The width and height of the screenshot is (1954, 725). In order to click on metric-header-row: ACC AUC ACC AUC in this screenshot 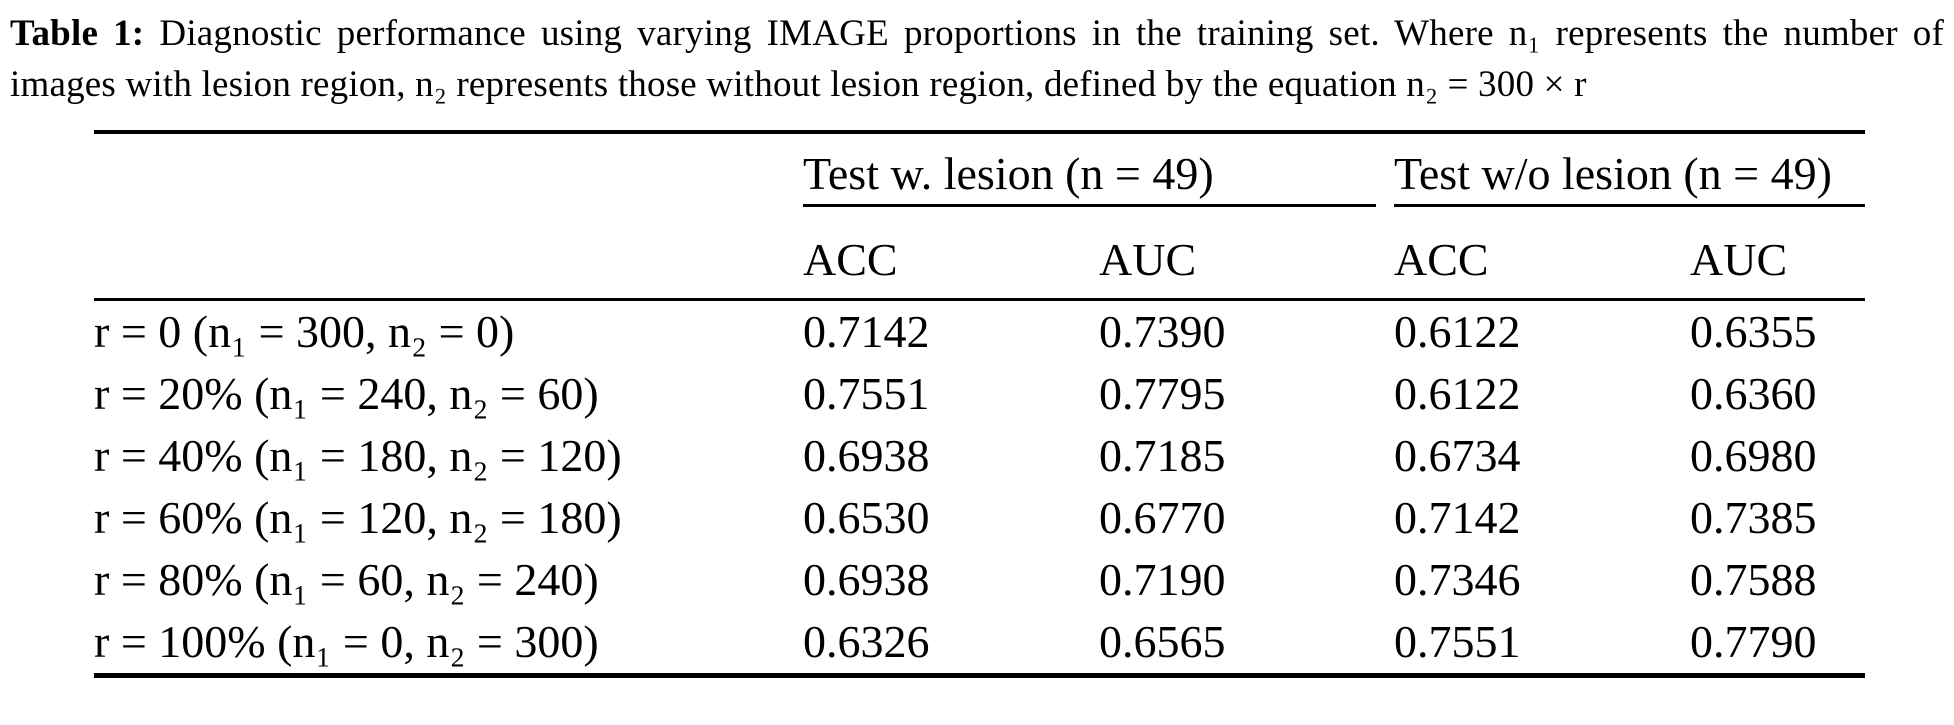, I will do `click(980, 254)`.